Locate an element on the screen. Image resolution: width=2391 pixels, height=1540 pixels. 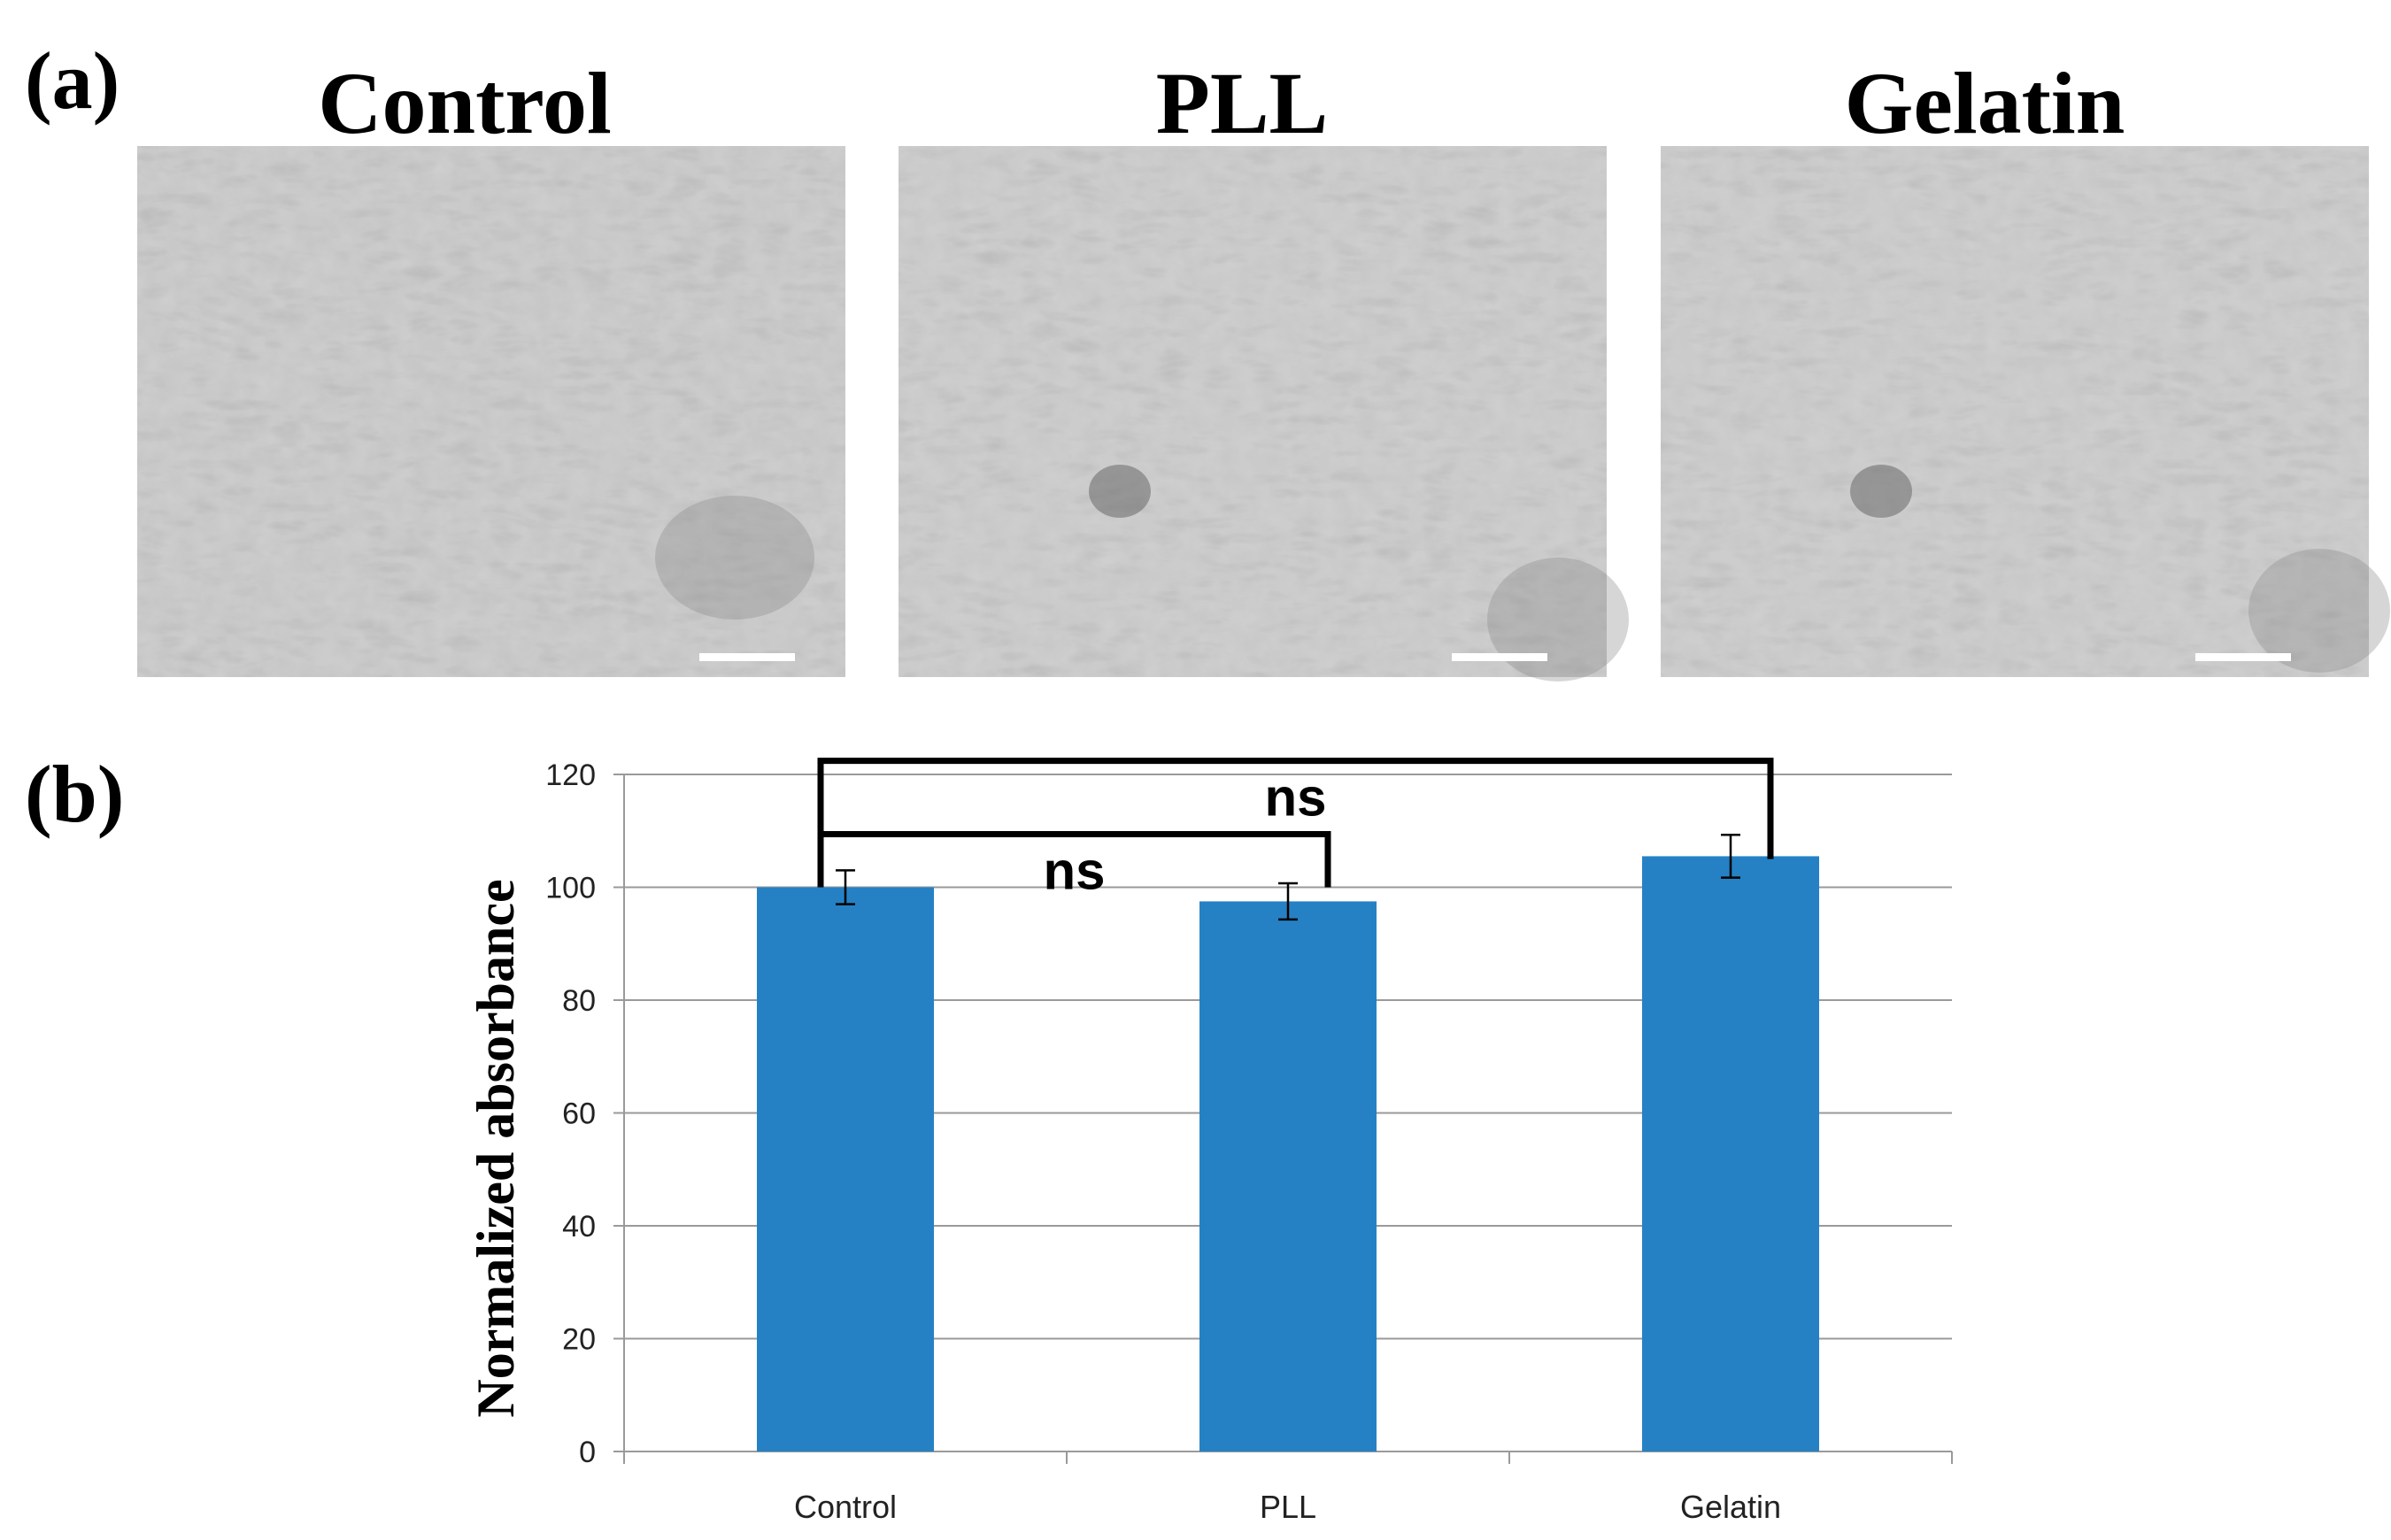
bar-gelatin is located at coordinates (1730, 1153).